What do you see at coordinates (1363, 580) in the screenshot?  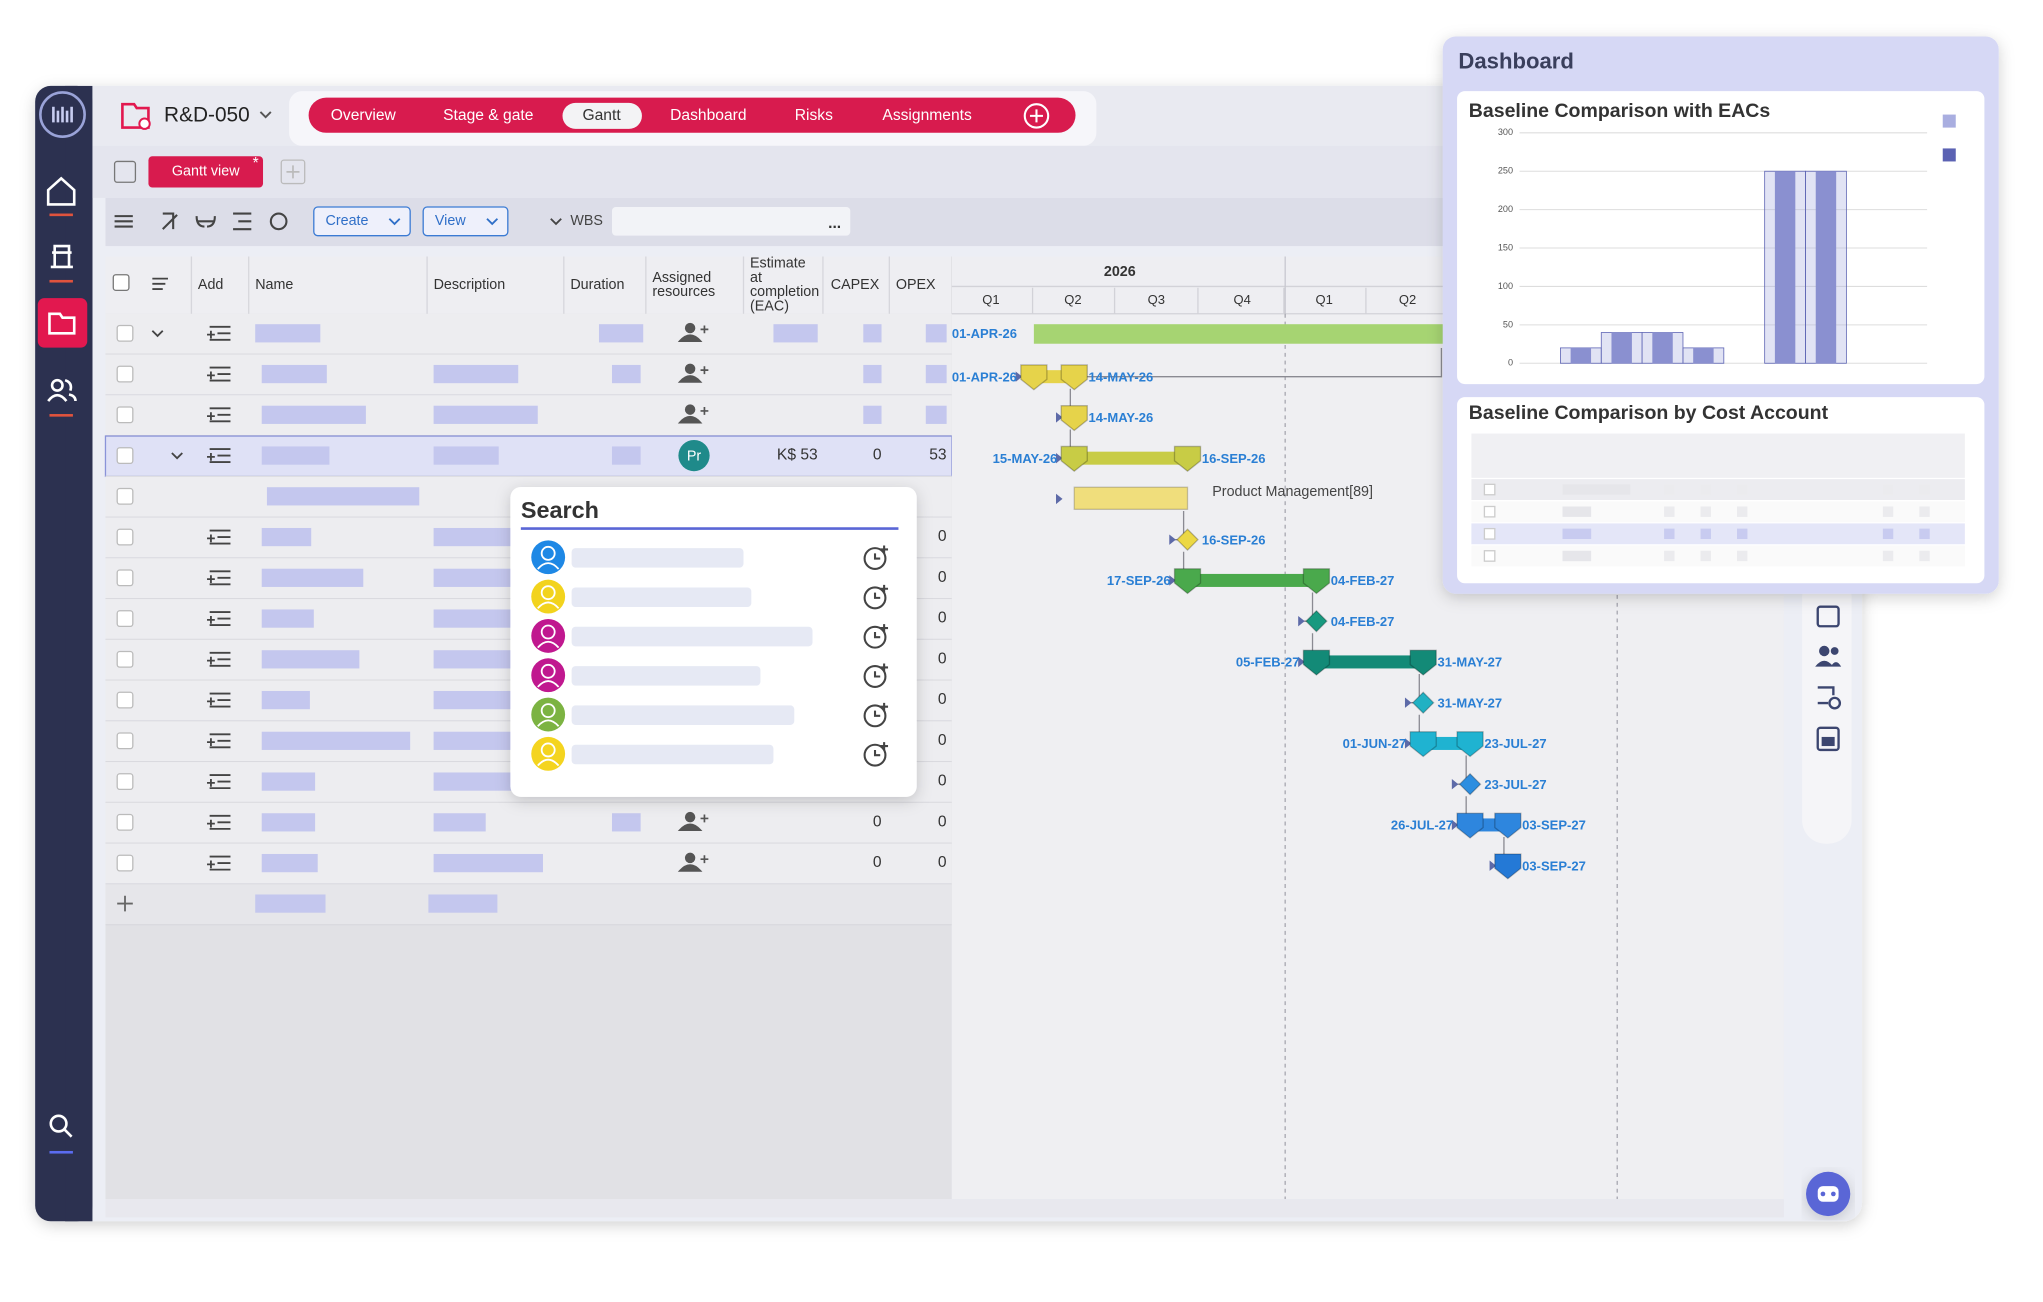 I see `task-end-date: 04-FEB-27` at bounding box center [1363, 580].